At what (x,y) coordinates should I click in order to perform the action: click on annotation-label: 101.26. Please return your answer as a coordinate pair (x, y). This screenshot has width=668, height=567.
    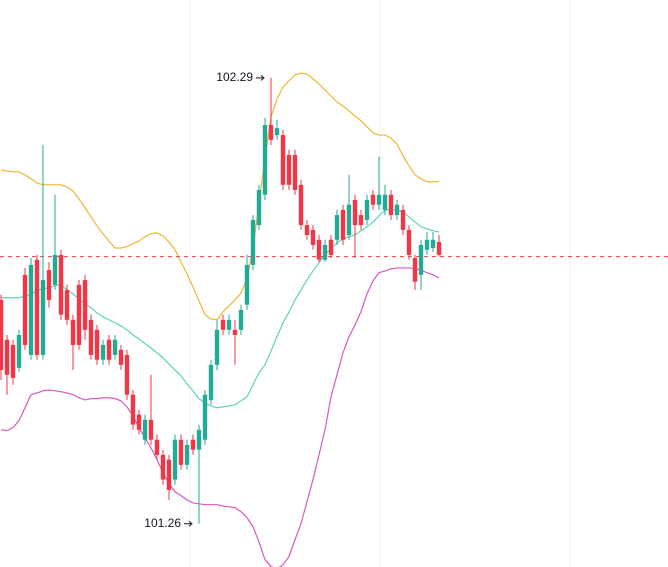
    Looking at the image, I should click on (162, 523).